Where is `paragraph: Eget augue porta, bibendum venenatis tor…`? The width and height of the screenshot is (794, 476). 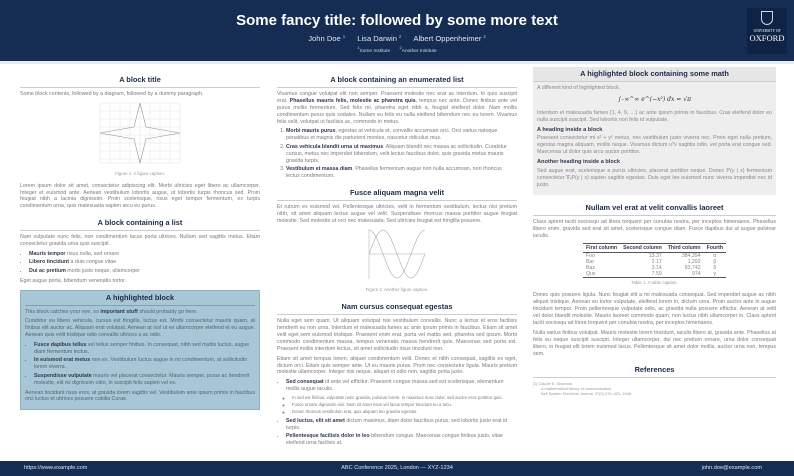 paragraph: Eget augue porta, bibendum venenatis tor… is located at coordinates (73, 280).